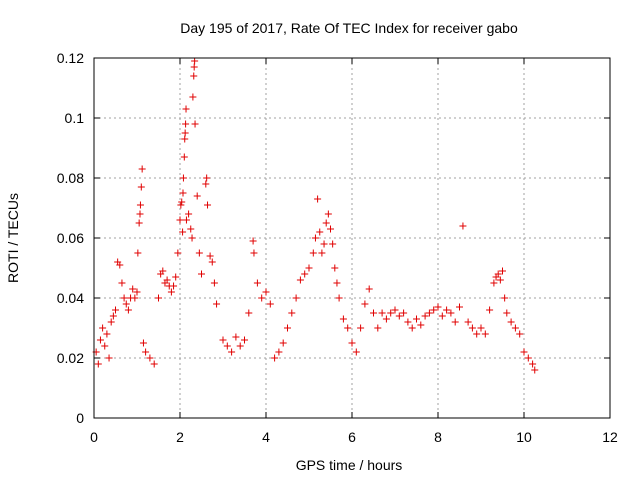 Image resolution: width=640 pixels, height=480 pixels. What do you see at coordinates (524, 437) in the screenshot?
I see `x-tick-label: 10` at bounding box center [524, 437].